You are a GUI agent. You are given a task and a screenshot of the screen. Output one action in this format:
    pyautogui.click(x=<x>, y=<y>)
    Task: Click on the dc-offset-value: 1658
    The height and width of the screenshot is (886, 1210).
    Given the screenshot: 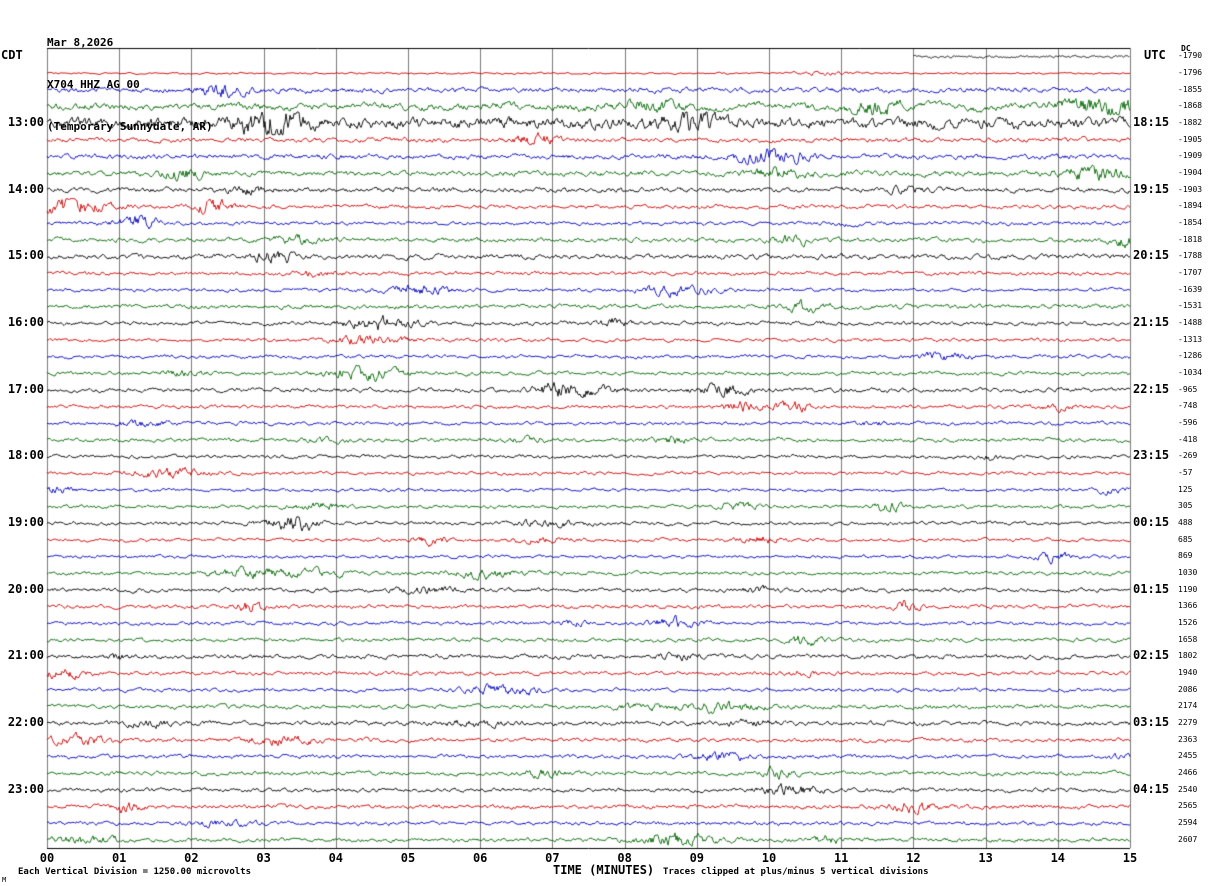 What is the action you would take?
    pyautogui.click(x=1188, y=639)
    